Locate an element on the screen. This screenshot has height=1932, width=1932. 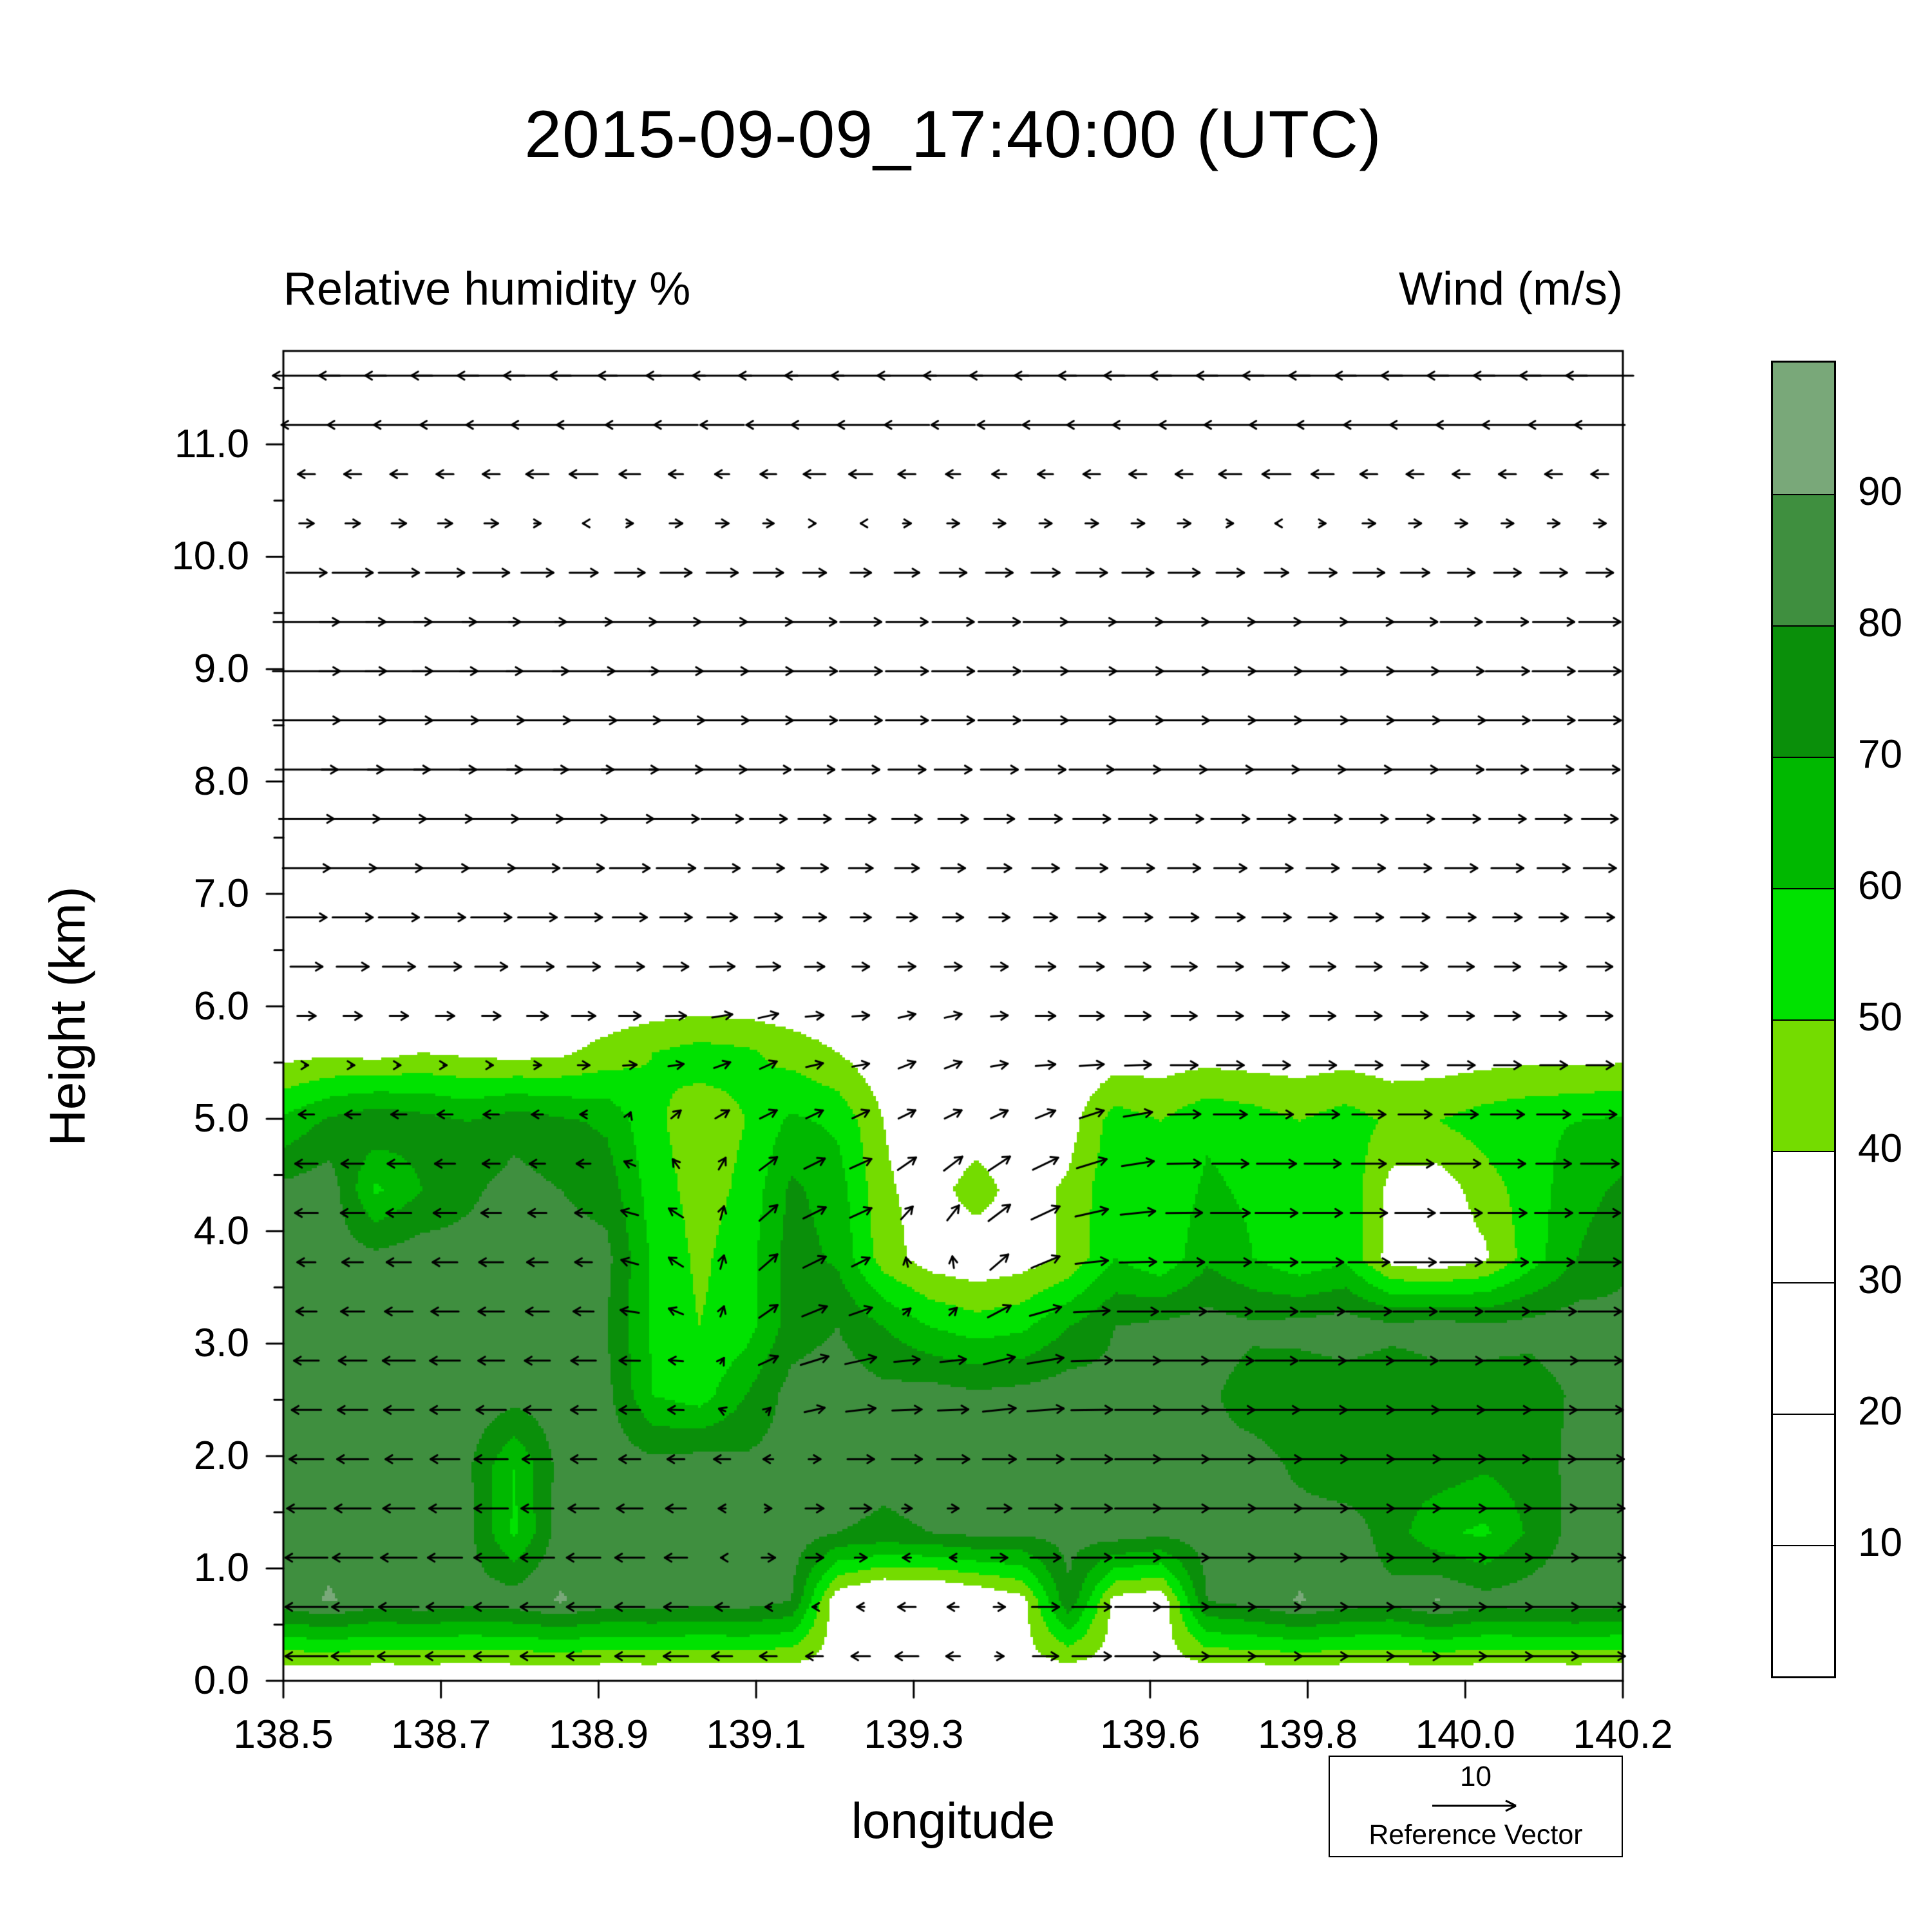
colorbar-tick-label: 60 is located at coordinates (1880, 886).